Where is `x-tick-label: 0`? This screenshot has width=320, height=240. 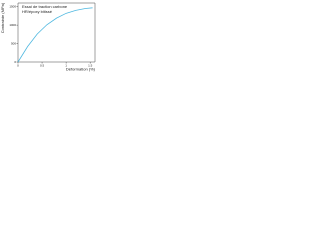
x-tick-label: 0 is located at coordinates (18, 65).